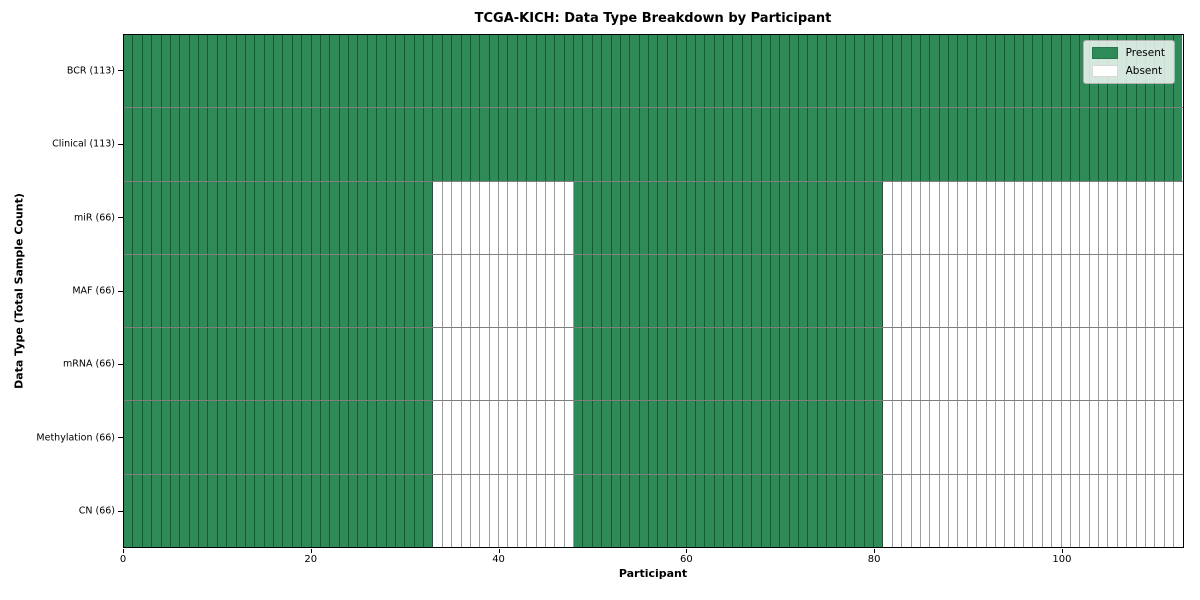 This screenshot has width=1200, height=600. What do you see at coordinates (653, 145) in the screenshot?
I see `heatmap-row-clinical` at bounding box center [653, 145].